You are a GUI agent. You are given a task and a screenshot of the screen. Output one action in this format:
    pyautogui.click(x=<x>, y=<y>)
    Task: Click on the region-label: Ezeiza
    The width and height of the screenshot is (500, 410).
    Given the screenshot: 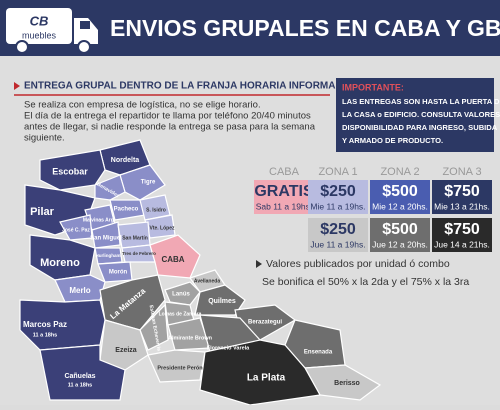 What is the action you would take?
    pyautogui.click(x=126, y=350)
    